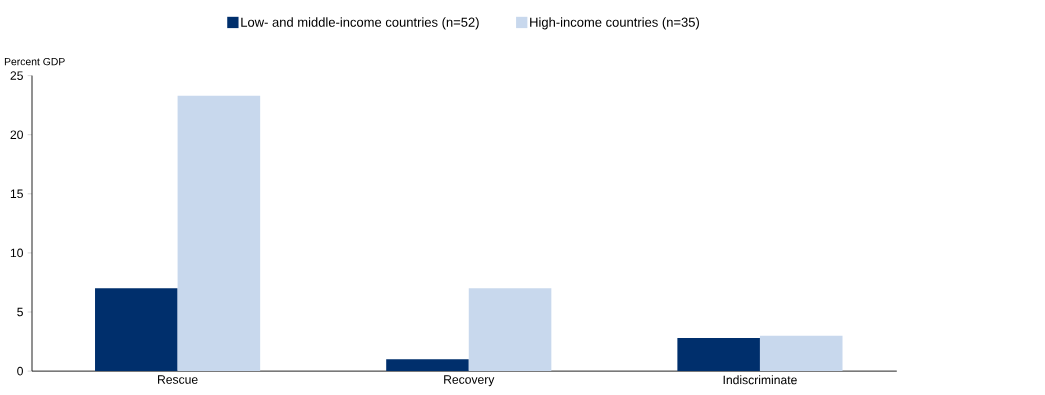 The height and width of the screenshot is (395, 1045). I want to click on legend-label: Low- and middle-income countries (n=52), so click(360, 23).